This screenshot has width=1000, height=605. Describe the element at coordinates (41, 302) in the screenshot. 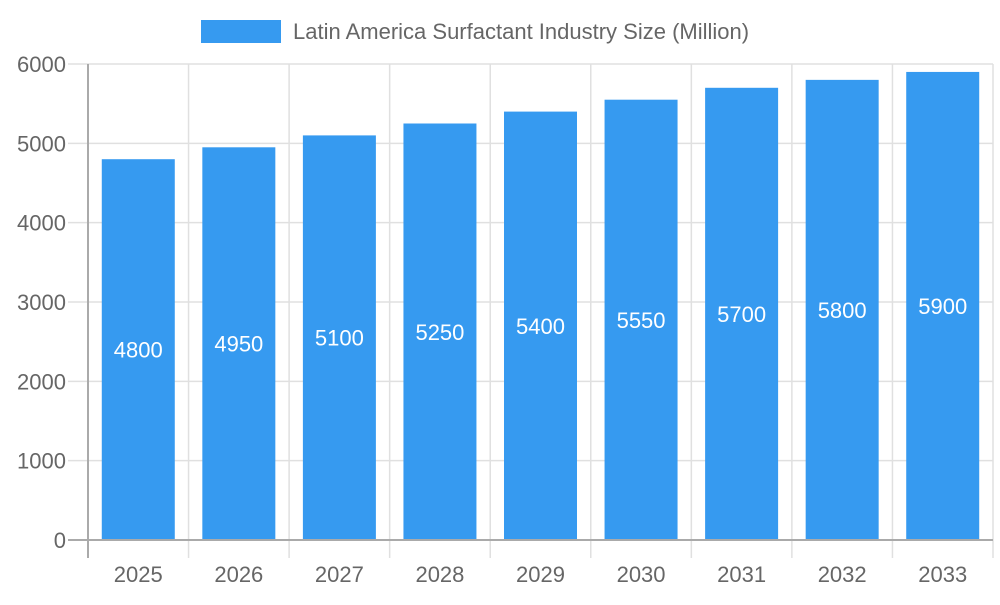

I see `y-tick-label: 3000` at that location.